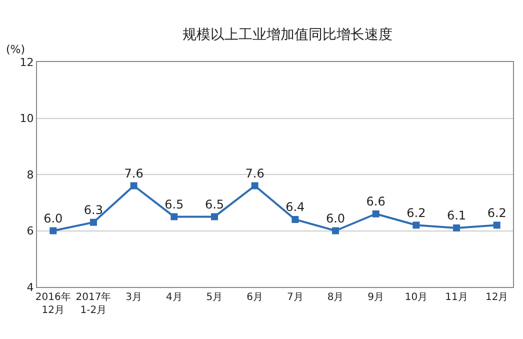  Describe the element at coordinates (214, 297) in the screenshot. I see `x-tick-label: 5月` at that location.